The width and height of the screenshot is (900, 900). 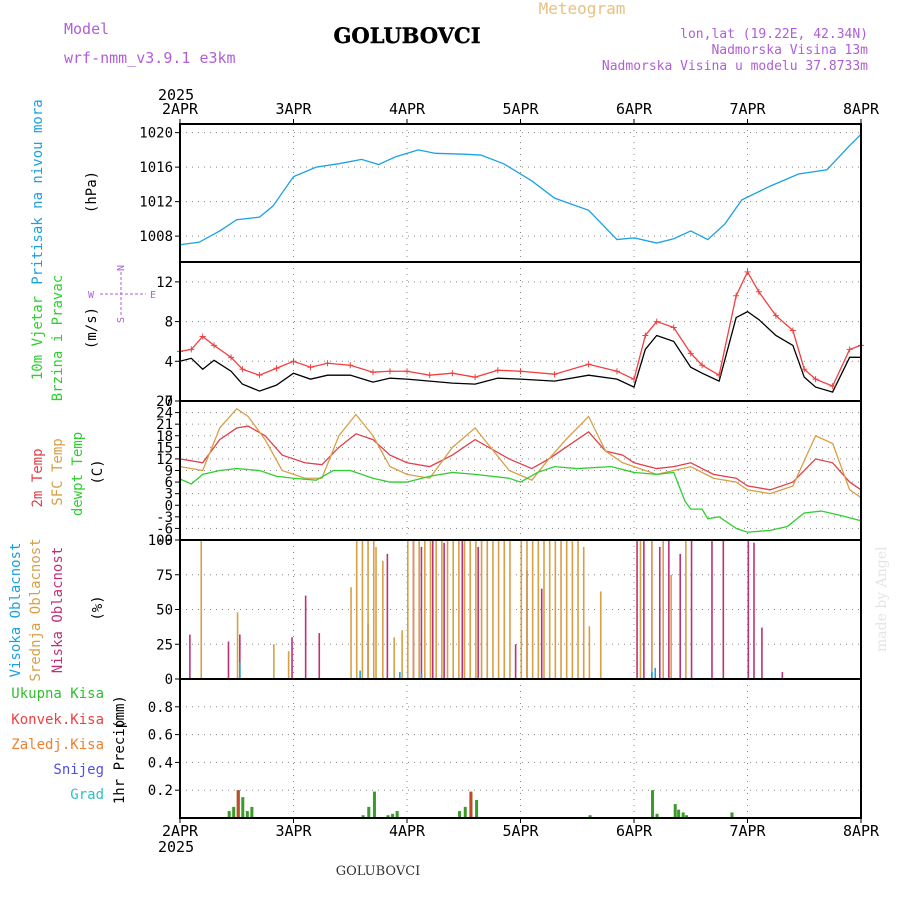 I want to click on clouds-ytick-label: 25, so click(x=164, y=645).